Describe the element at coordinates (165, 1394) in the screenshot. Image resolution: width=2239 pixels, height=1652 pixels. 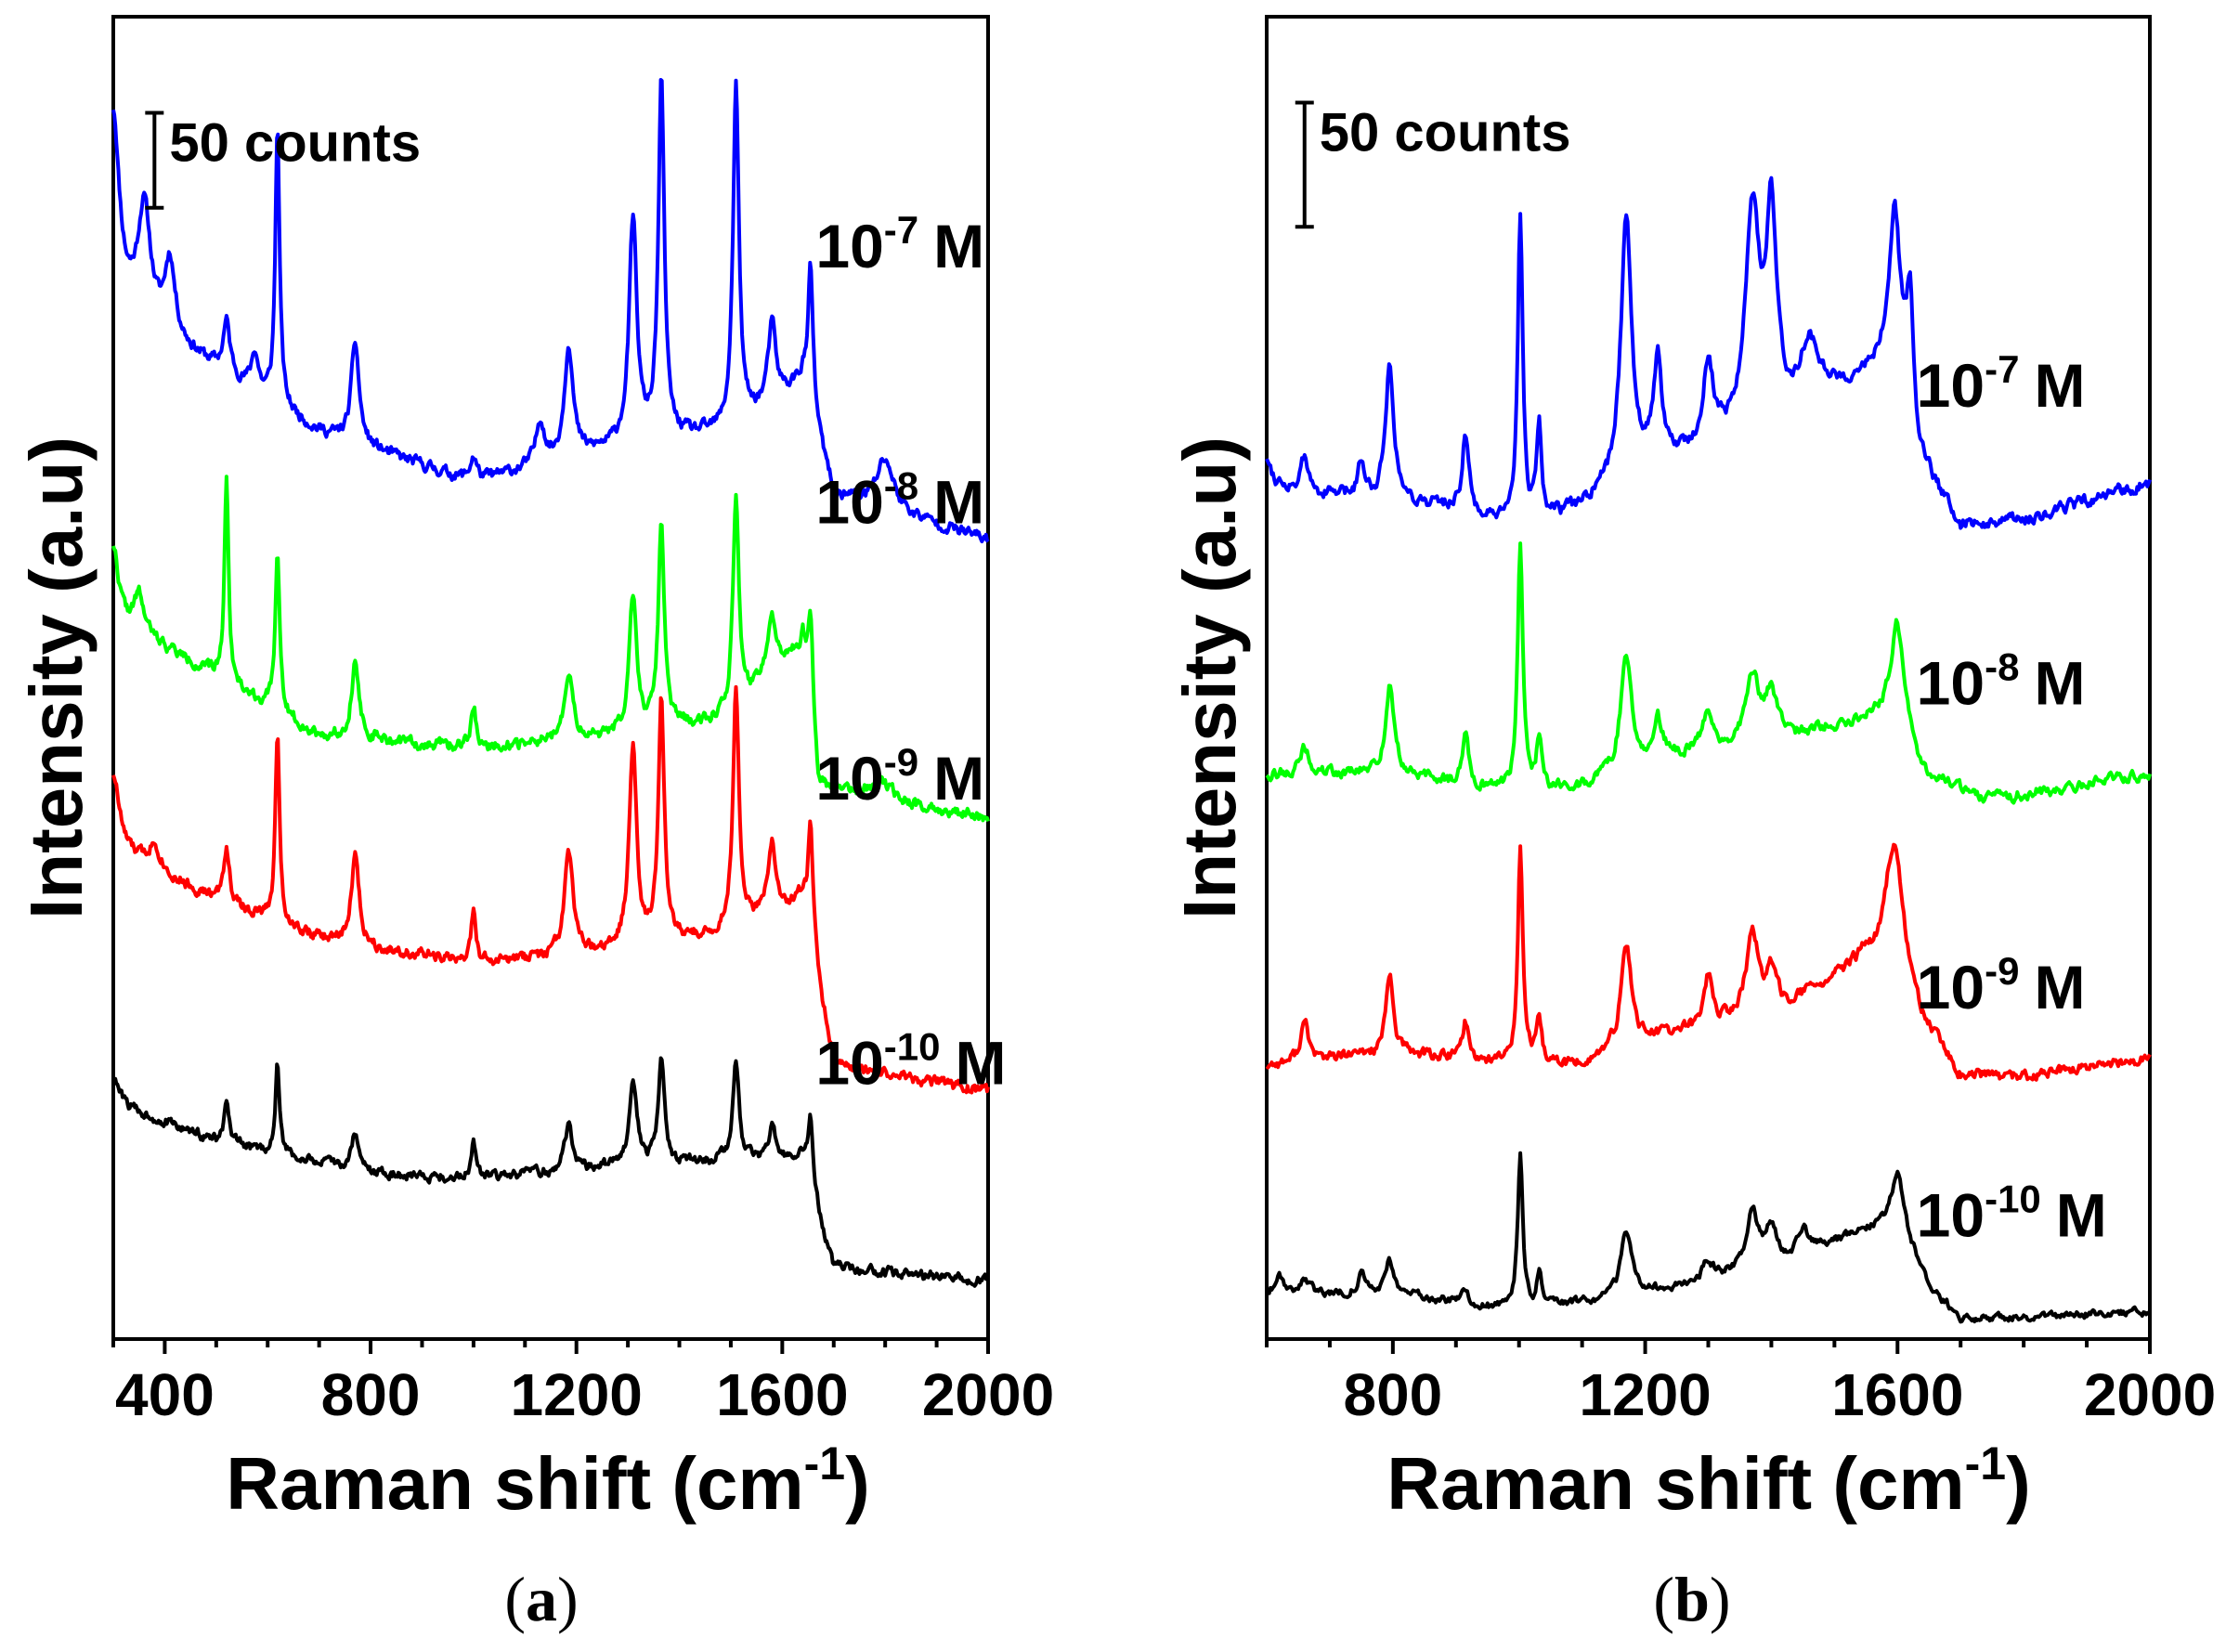
I see `x-tick-label: 400` at that location.